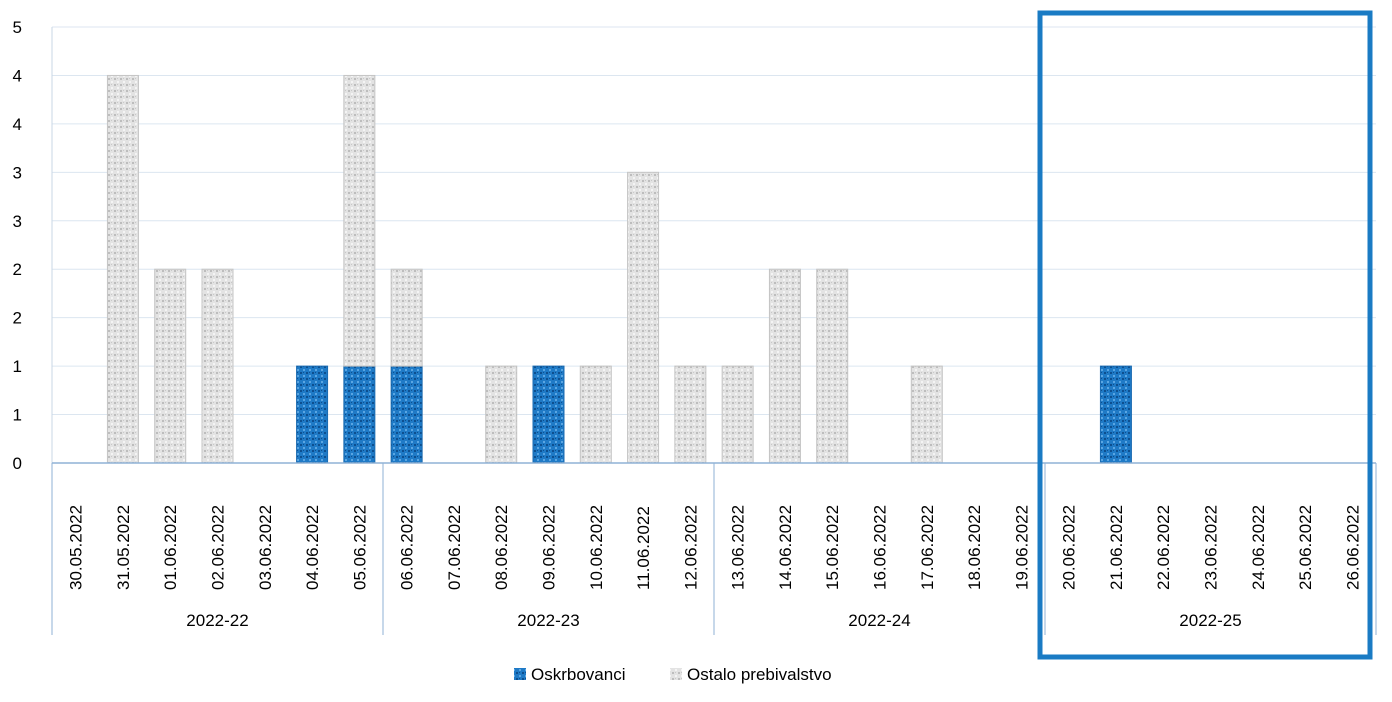 Image resolution: width=1392 pixels, height=702 pixels. Describe the element at coordinates (520, 674) in the screenshot. I see `legend-swatch-oskrbovanci` at that location.